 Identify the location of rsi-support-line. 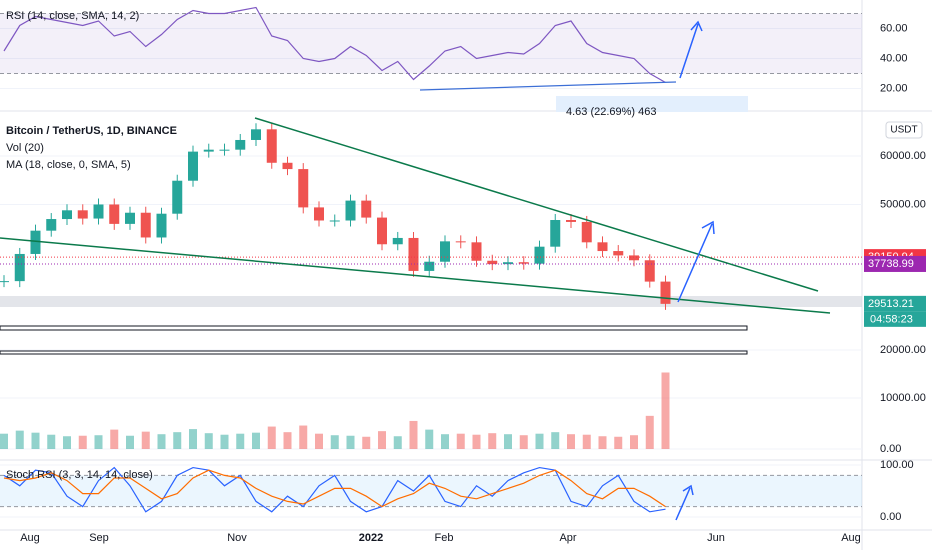
(548, 86).